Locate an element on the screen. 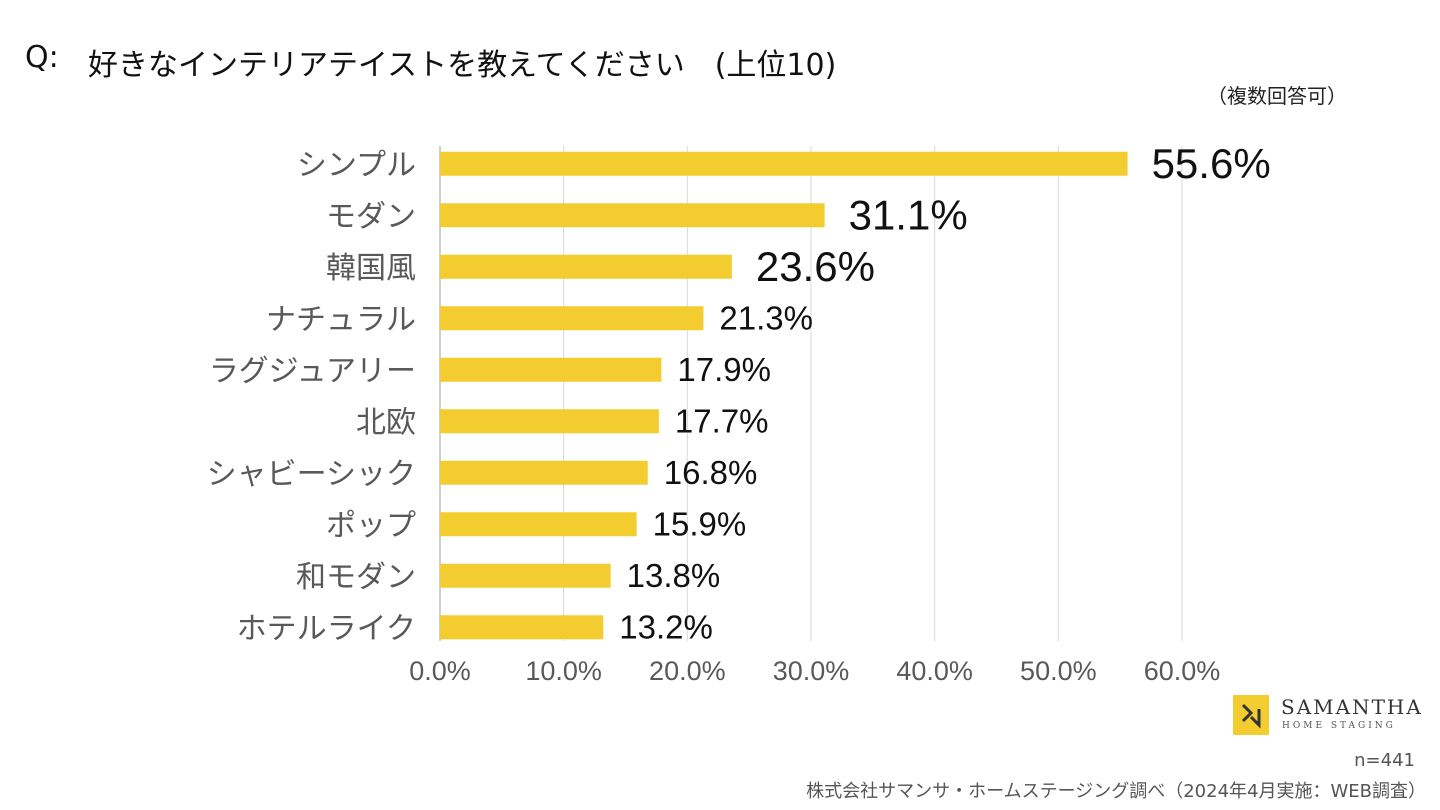 This screenshot has width=1440, height=810. data-label: 13.2% is located at coordinates (666, 626).